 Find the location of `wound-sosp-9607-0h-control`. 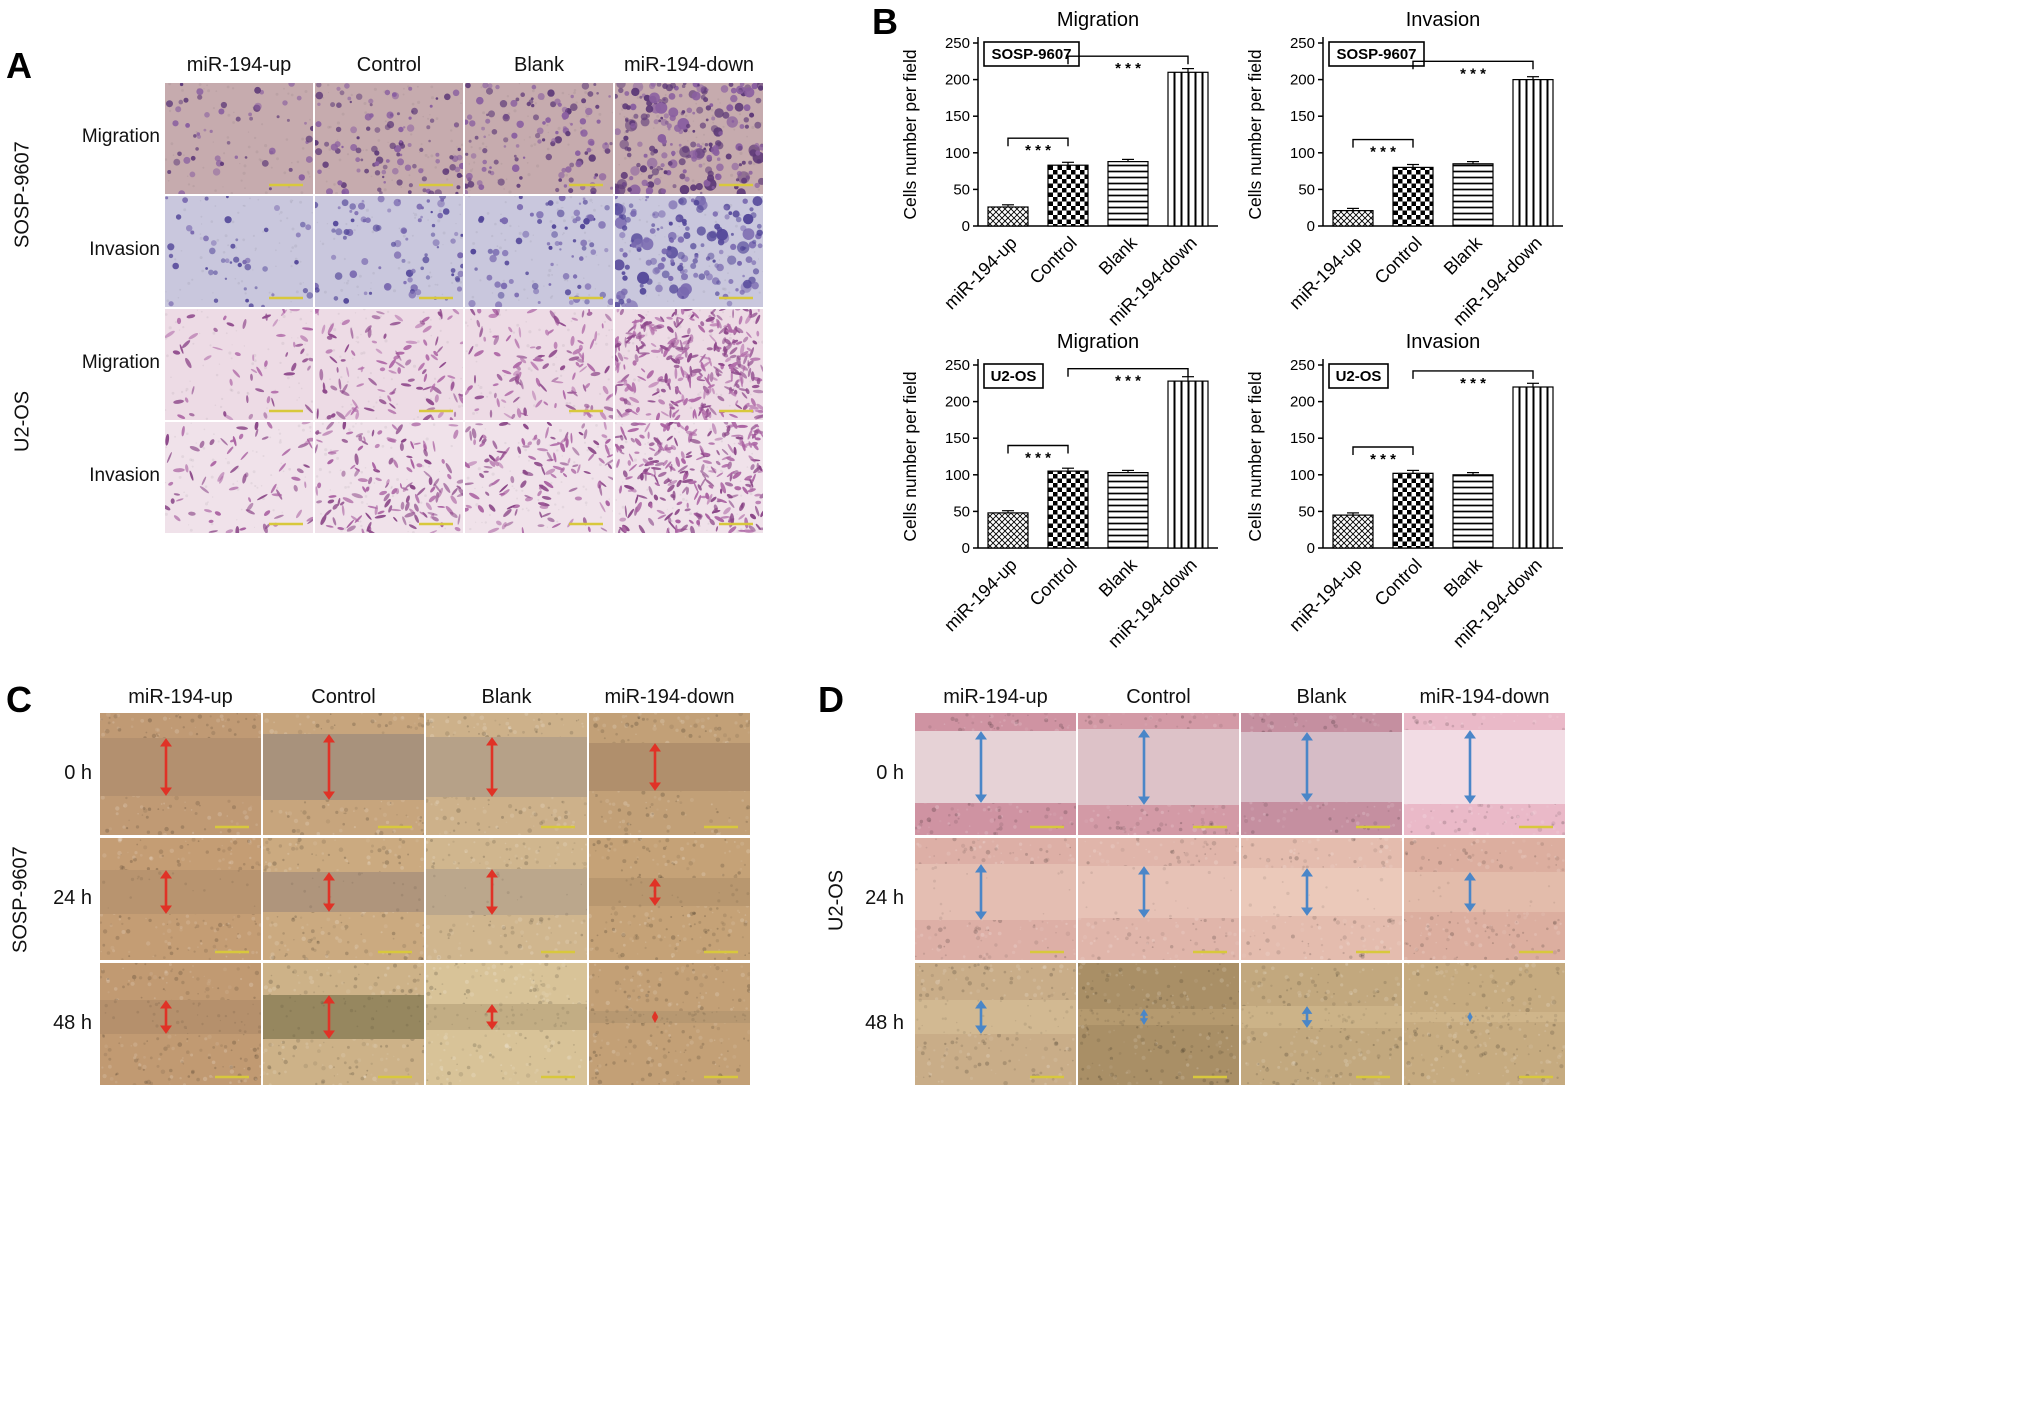

wound-sosp-9607-0h-control is located at coordinates (343, 774).